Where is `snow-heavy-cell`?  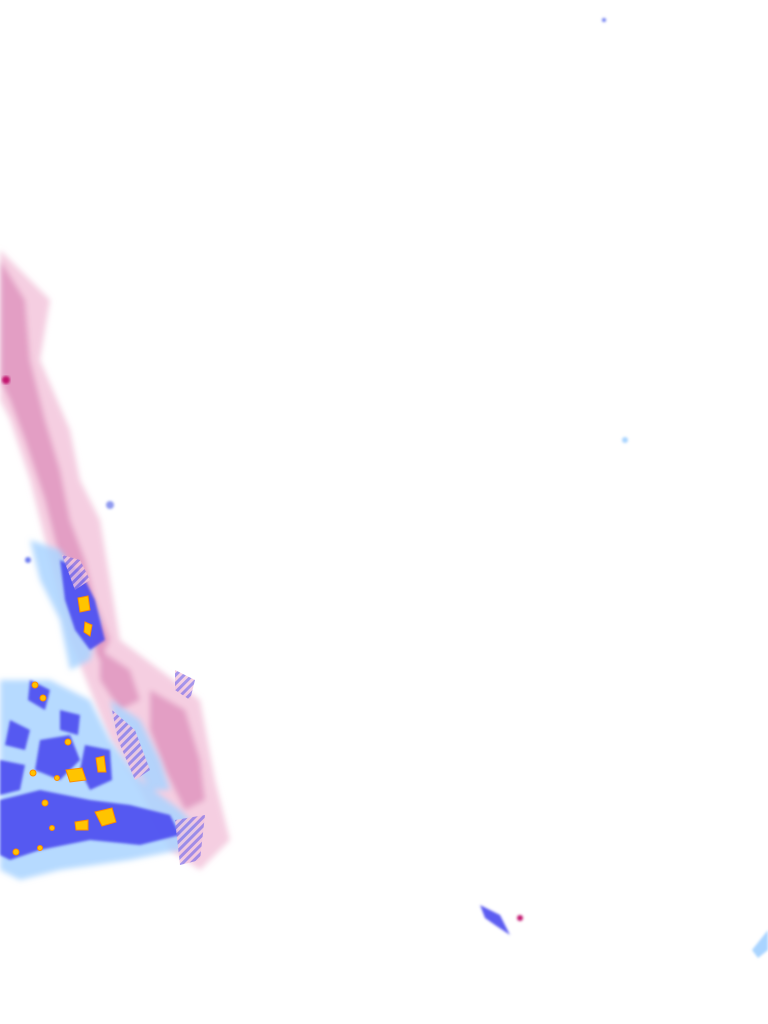
snow-heavy-cell is located at coordinates (6, 380).